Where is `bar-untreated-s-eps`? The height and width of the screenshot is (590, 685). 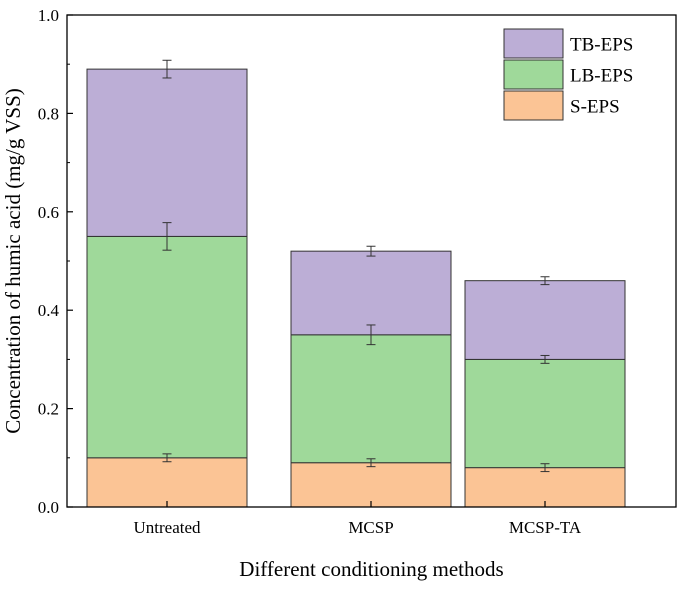
bar-untreated-s-eps is located at coordinates (167, 482).